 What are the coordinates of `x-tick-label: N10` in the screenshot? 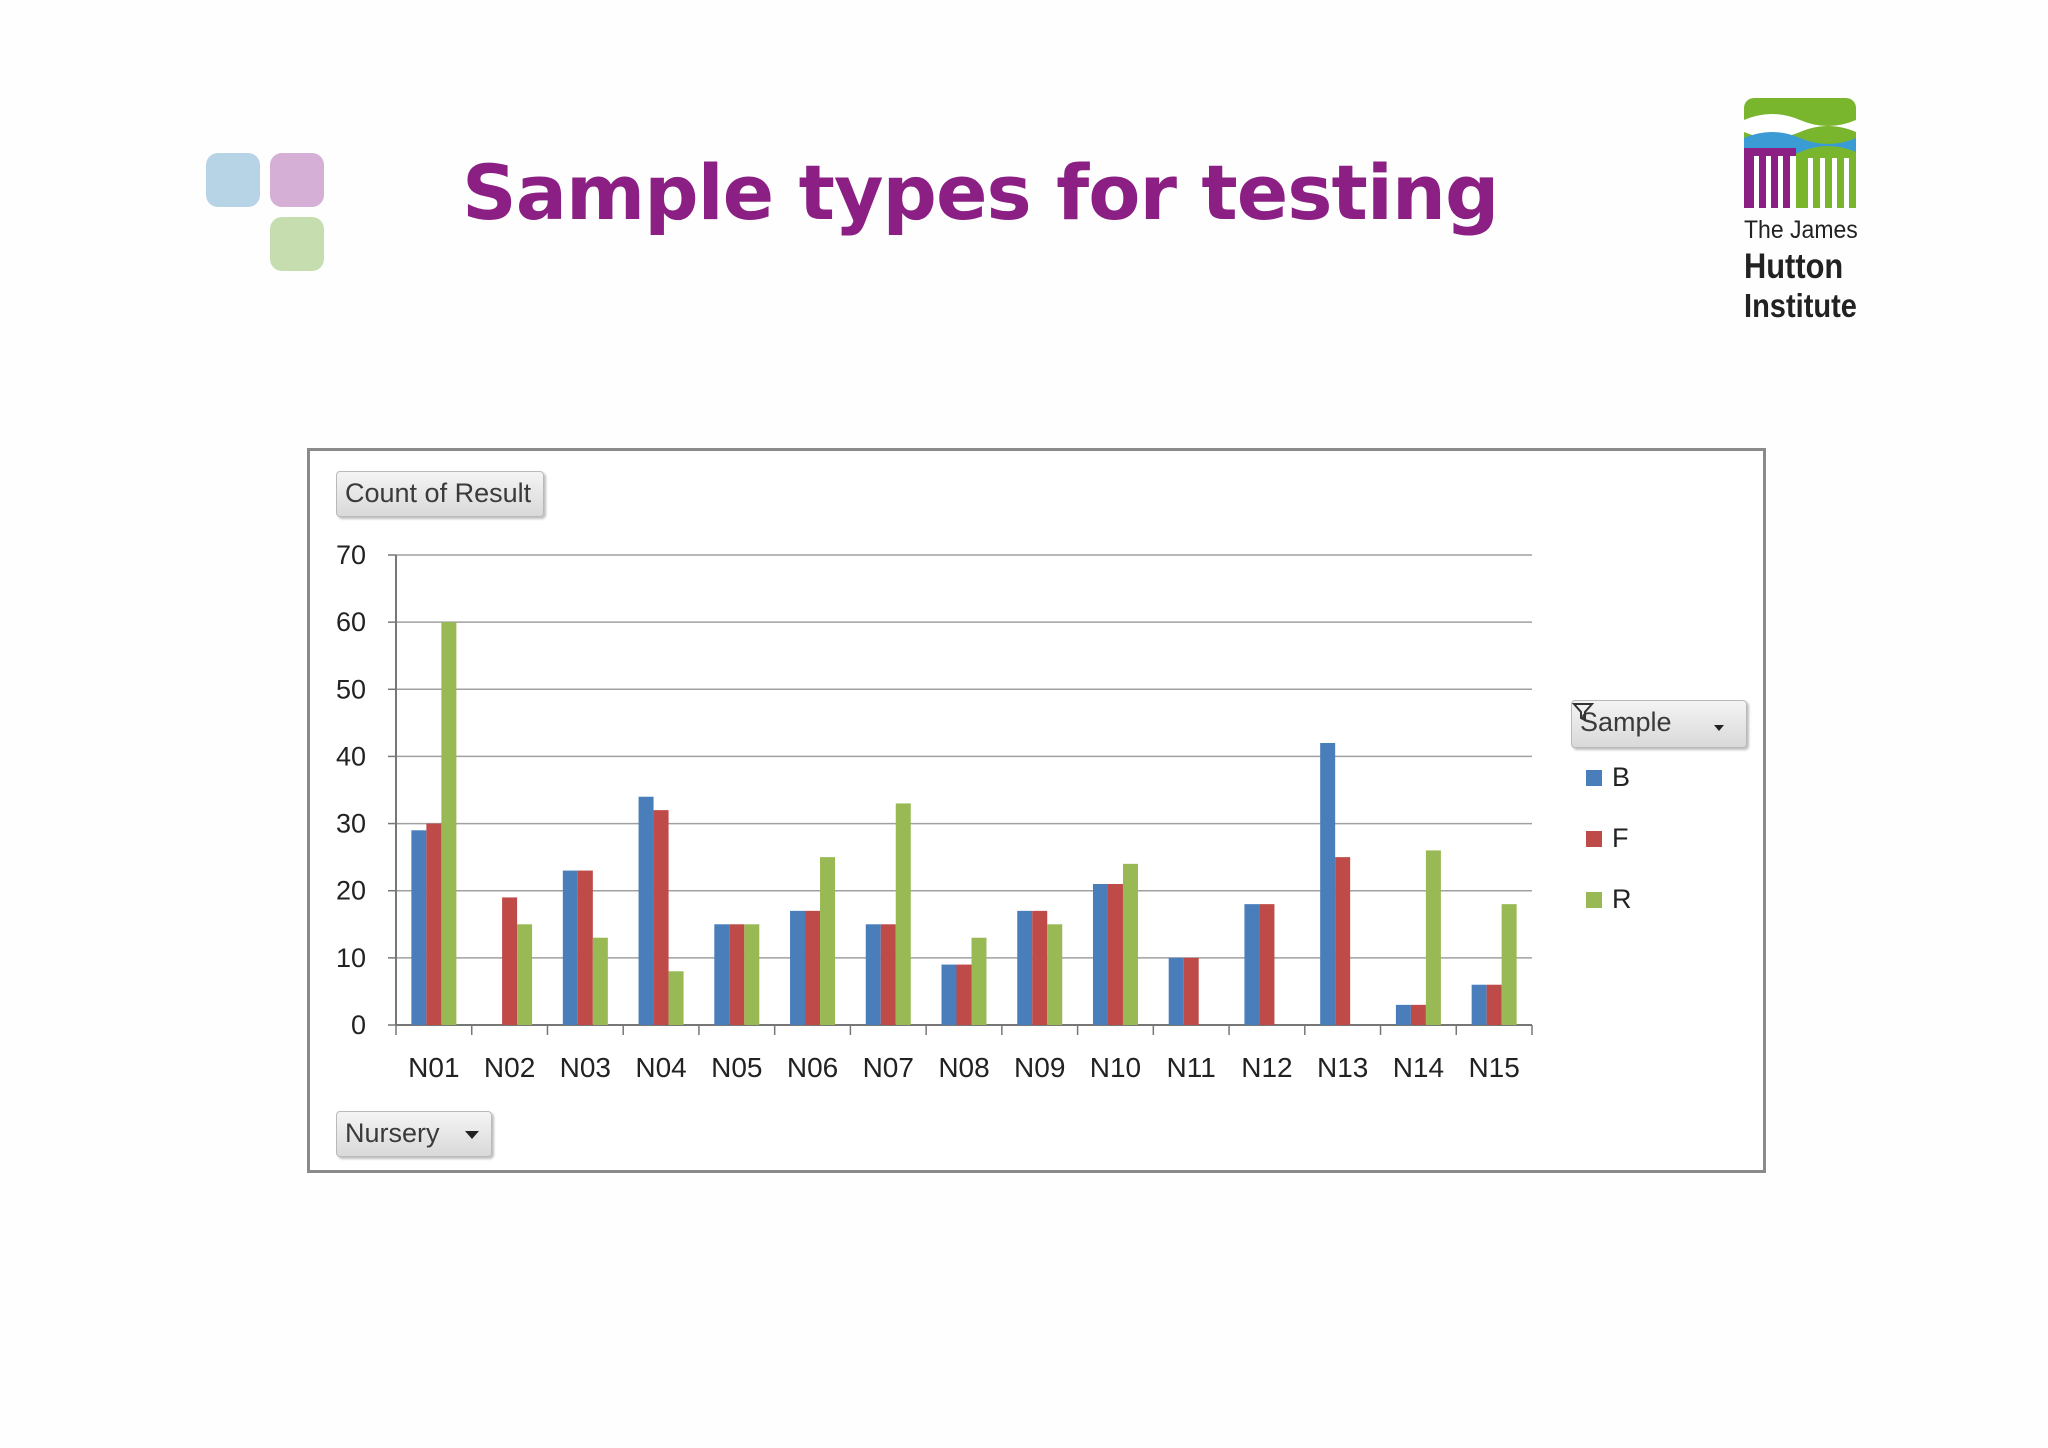 It's located at (1115, 1067).